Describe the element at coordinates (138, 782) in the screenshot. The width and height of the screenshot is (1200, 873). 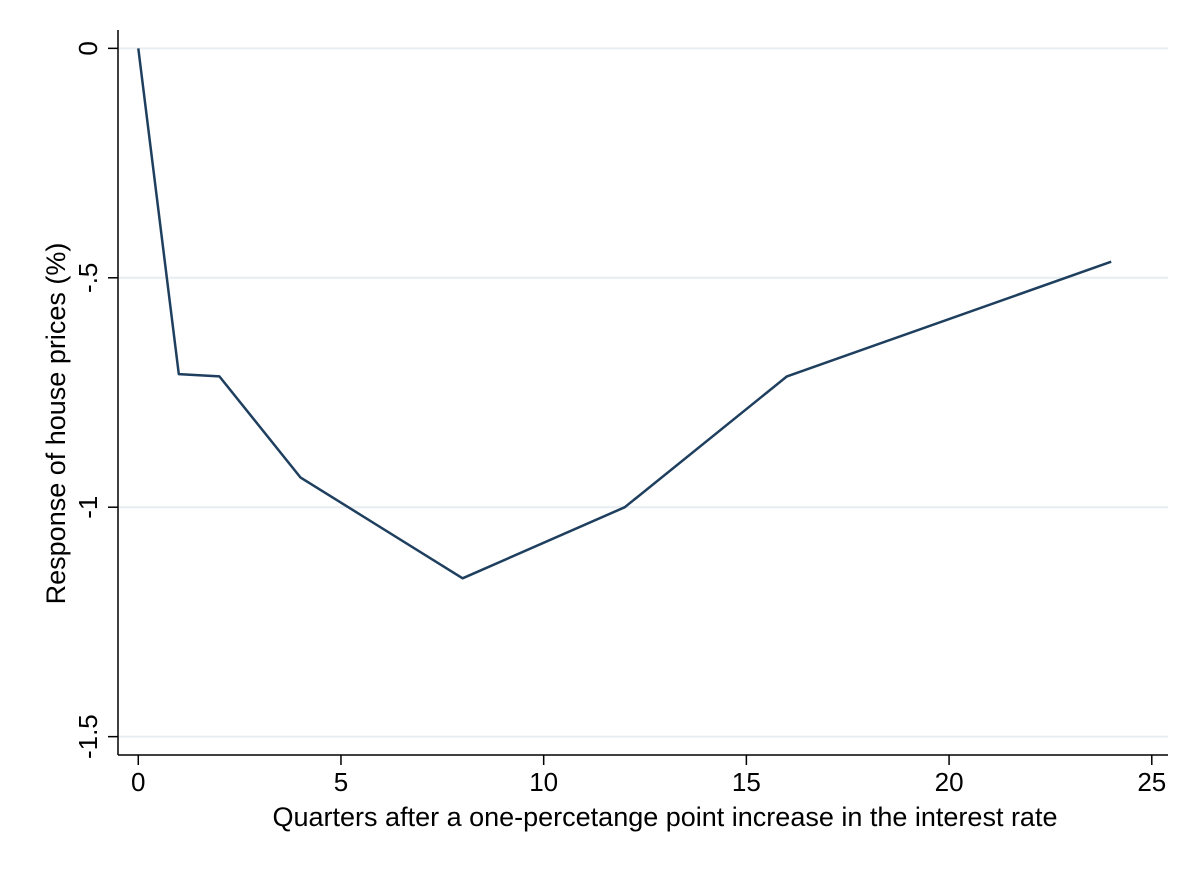
I see `x-tick-label: 0` at that location.